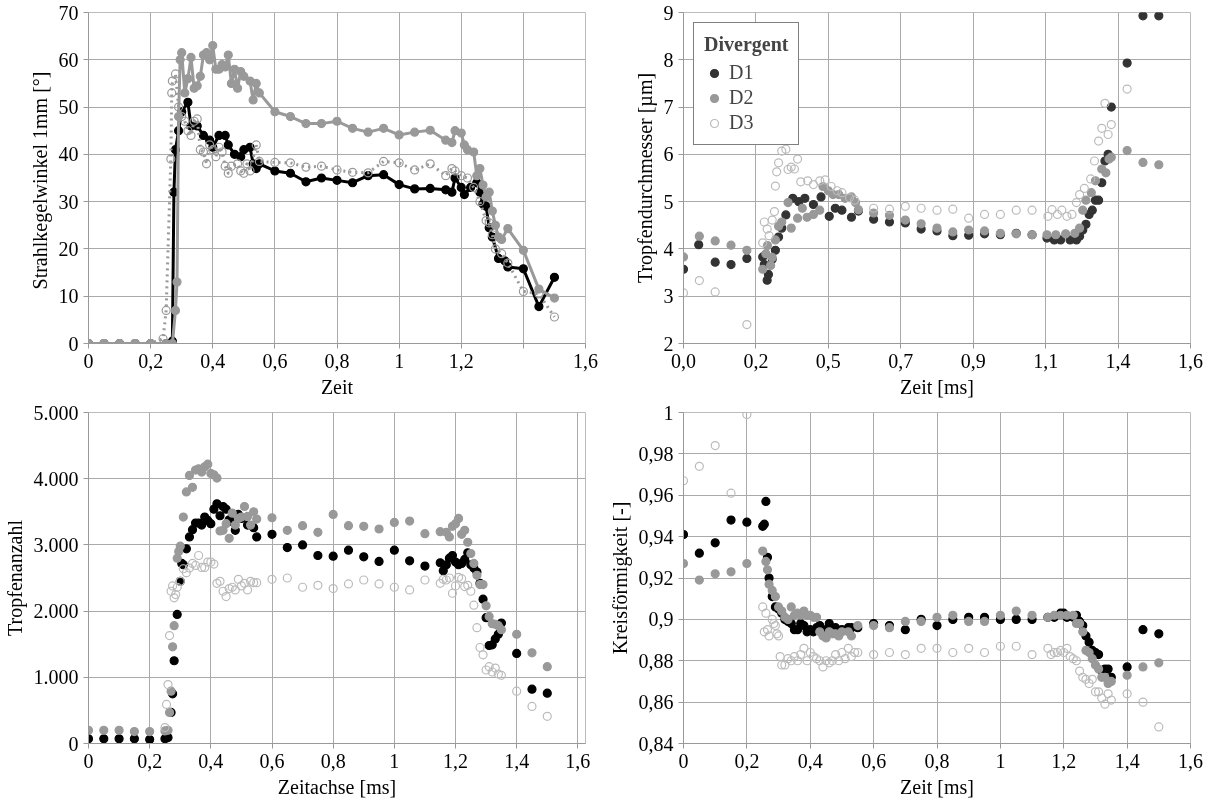  I want to click on y-tick-label: 60, so click(68, 59).